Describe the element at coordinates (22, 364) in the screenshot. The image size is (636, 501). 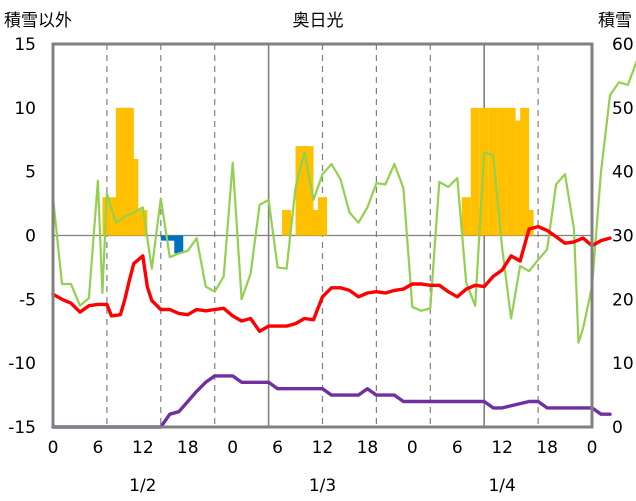
I see `left-tick-label: -10` at that location.